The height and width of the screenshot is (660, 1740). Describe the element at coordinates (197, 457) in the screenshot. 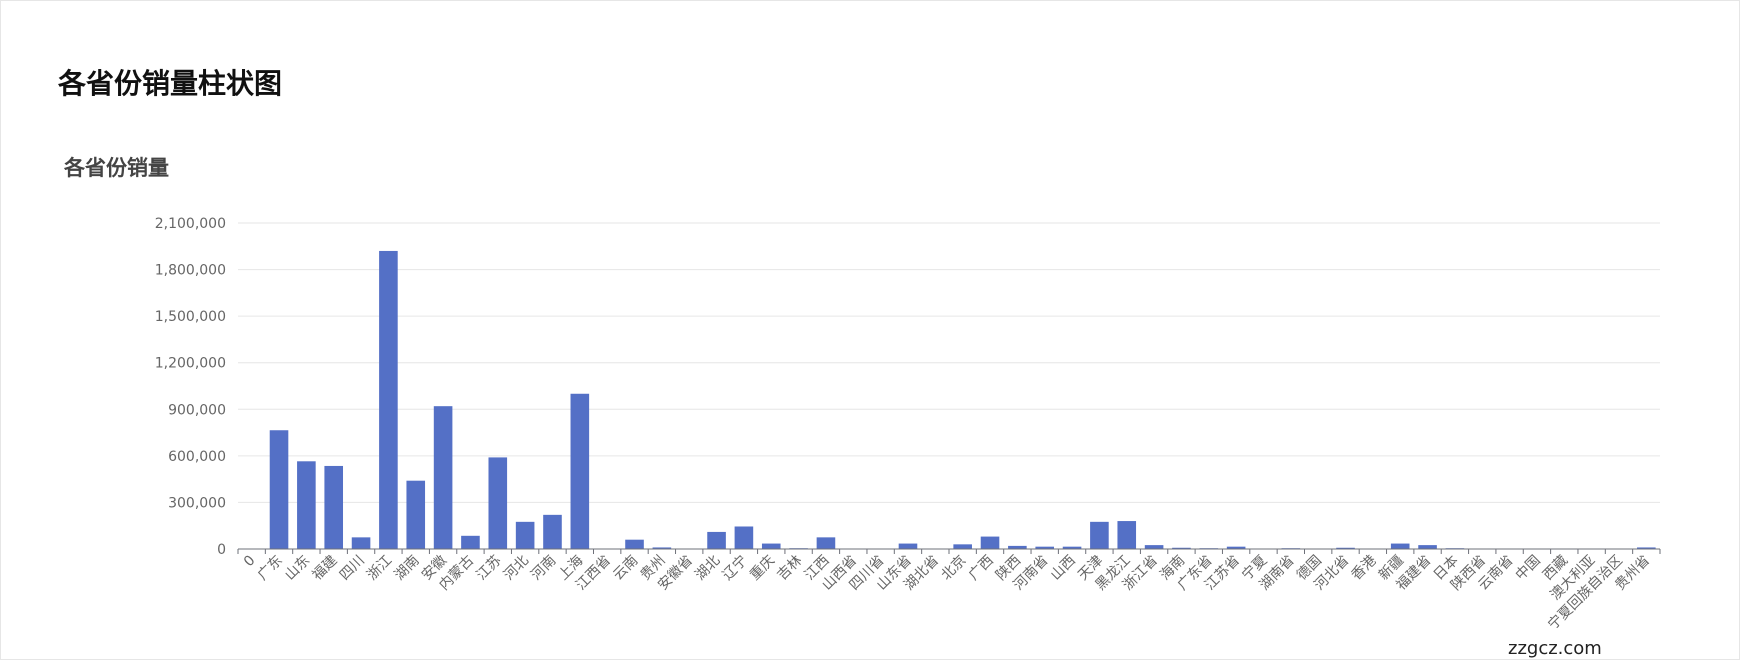

I see `y-tick-label: 600,000` at that location.